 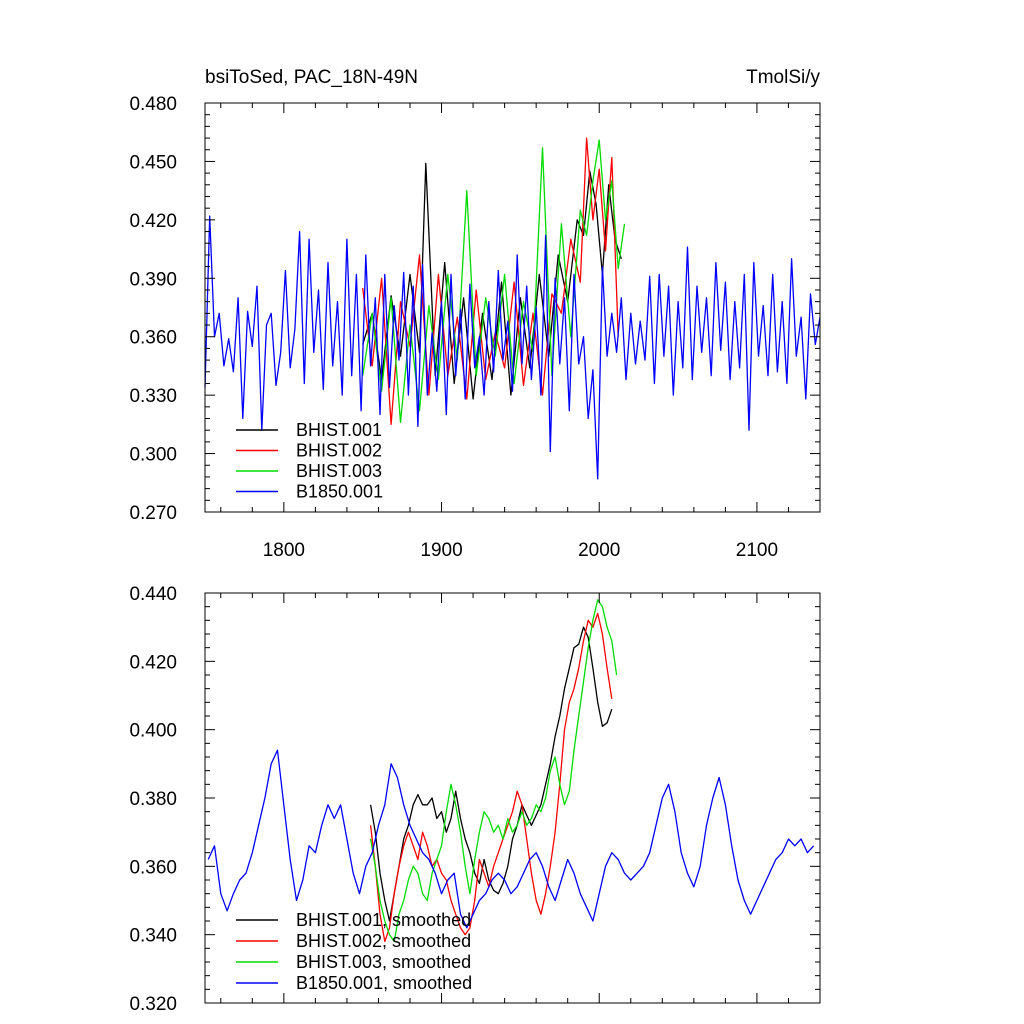 What do you see at coordinates (153, 396) in the screenshot?
I see `y-tick-label: 0.330` at bounding box center [153, 396].